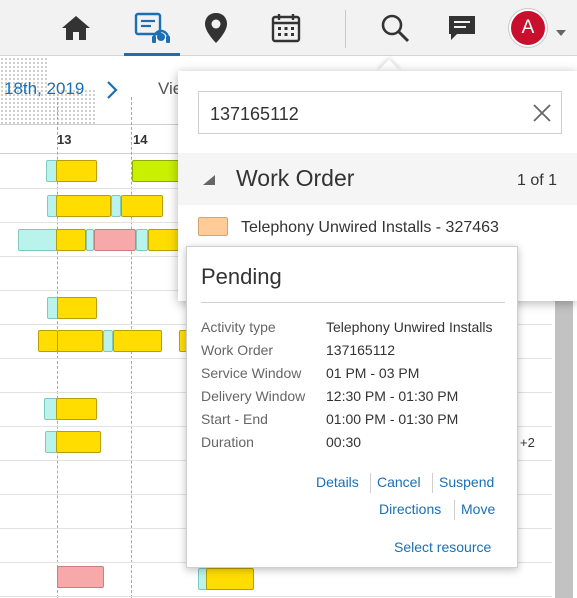  I want to click on home-button, so click(76, 28).